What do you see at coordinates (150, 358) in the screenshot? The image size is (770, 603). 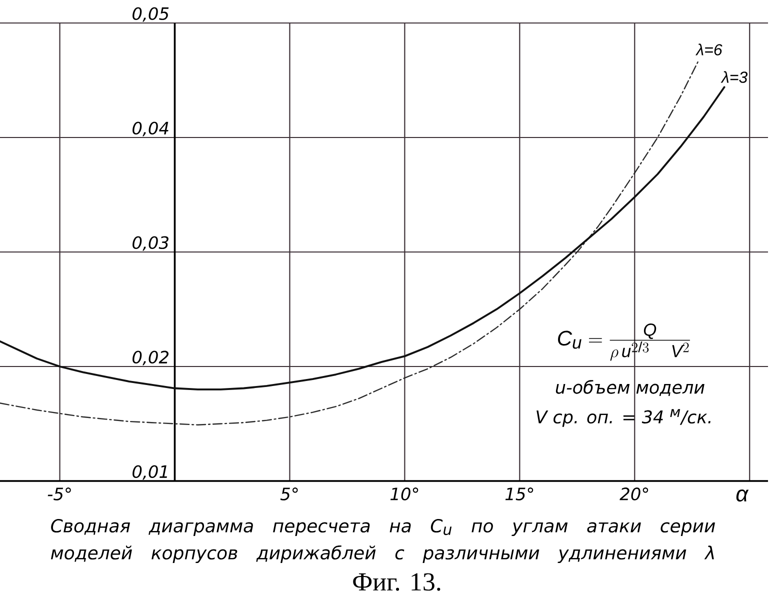 I see `y-tick-label: 0,02` at bounding box center [150, 358].